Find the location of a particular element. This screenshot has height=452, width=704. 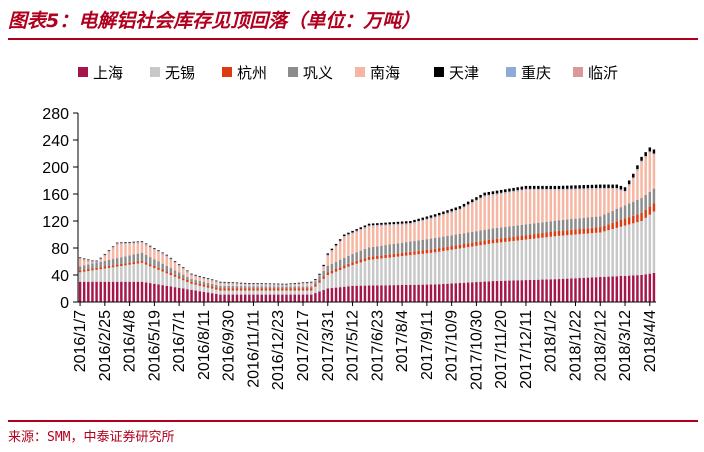

y-tick-label: 240 is located at coordinates (55, 141).